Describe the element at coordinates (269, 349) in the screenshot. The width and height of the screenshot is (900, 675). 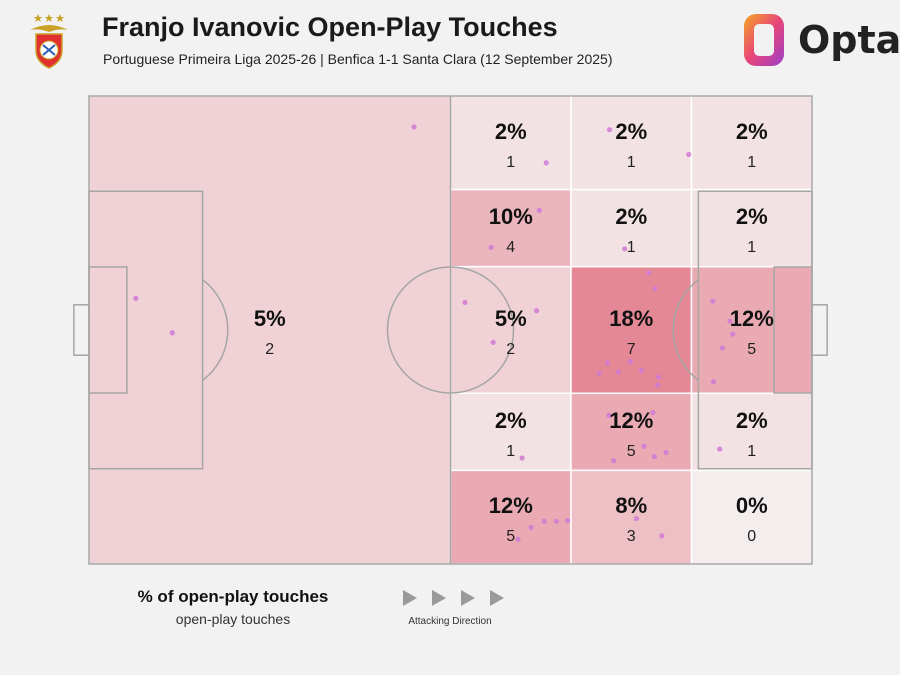
I see `zone-count-own-half: 2` at that location.